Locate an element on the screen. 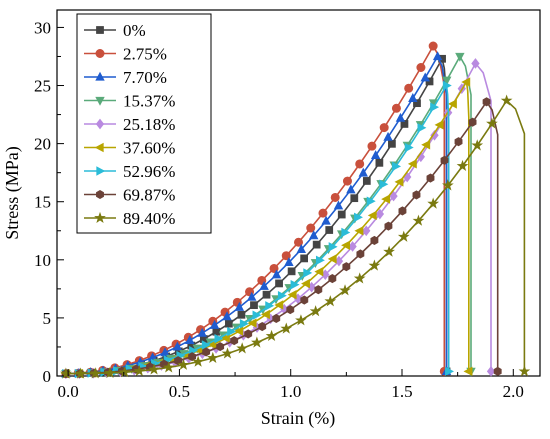  legend-label: 89.40% is located at coordinates (149, 218).